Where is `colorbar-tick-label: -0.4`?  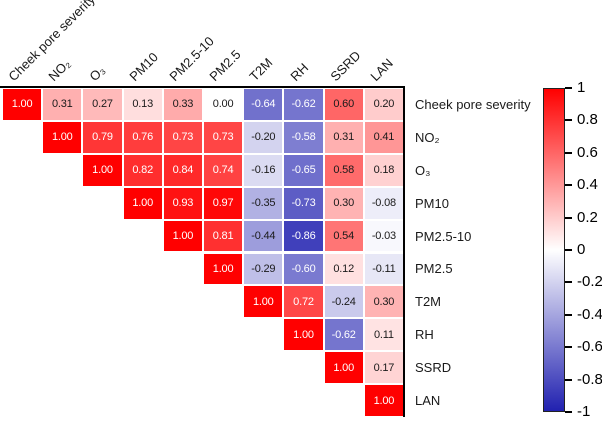
colorbar-tick-label: -0.4 is located at coordinates (589, 314).